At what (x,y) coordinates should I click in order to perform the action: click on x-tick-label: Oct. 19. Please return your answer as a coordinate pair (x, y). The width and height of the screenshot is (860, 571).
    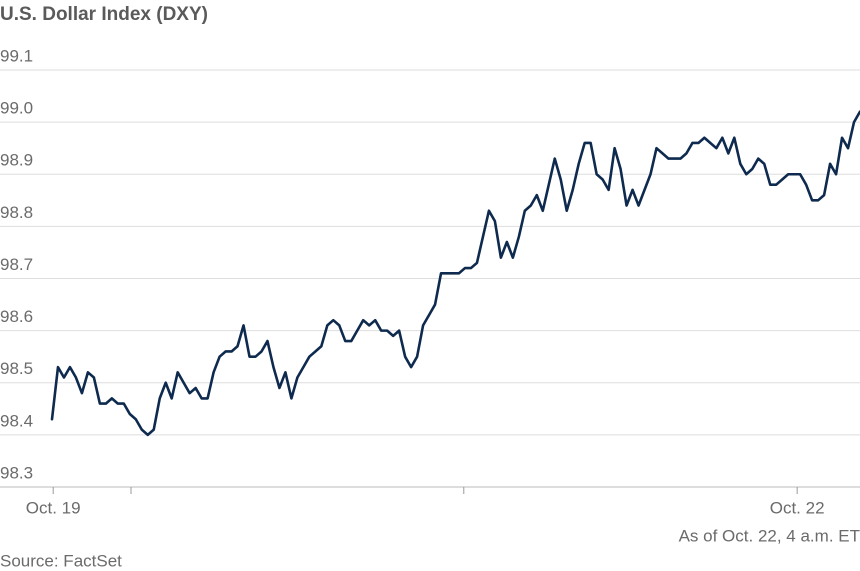
    Looking at the image, I should click on (53, 507).